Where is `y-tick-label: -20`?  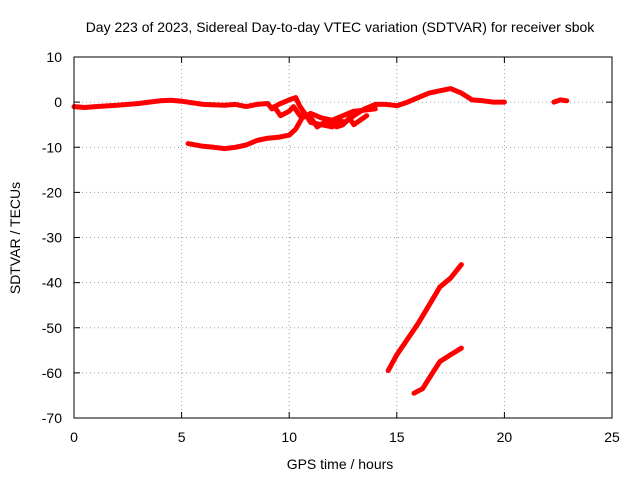
y-tick-label: -20 is located at coordinates (52, 192).